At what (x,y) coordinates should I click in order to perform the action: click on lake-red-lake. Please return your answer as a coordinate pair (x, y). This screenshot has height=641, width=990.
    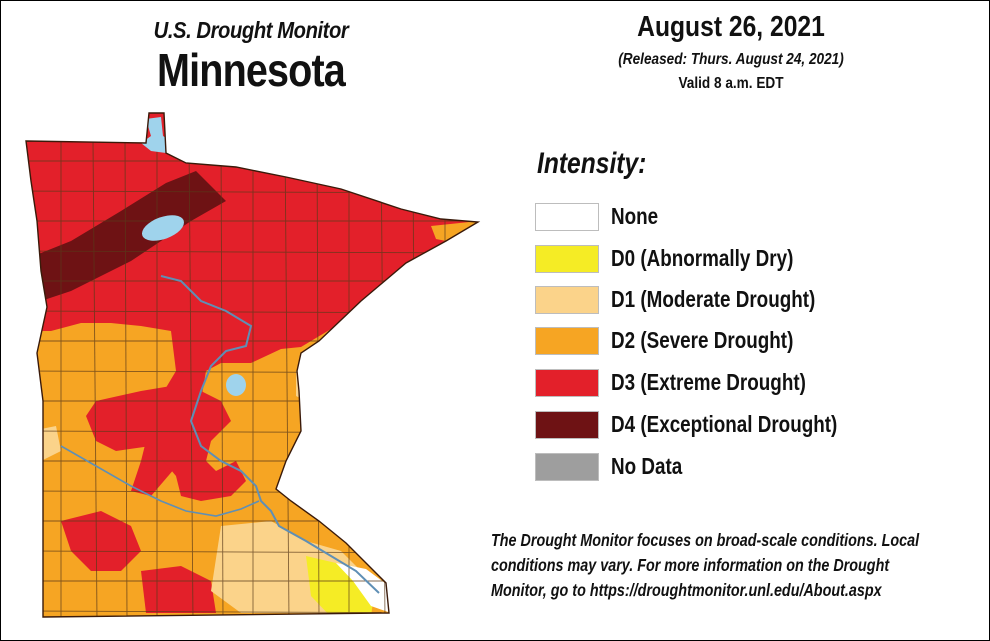
    Looking at the image, I should click on (163, 228).